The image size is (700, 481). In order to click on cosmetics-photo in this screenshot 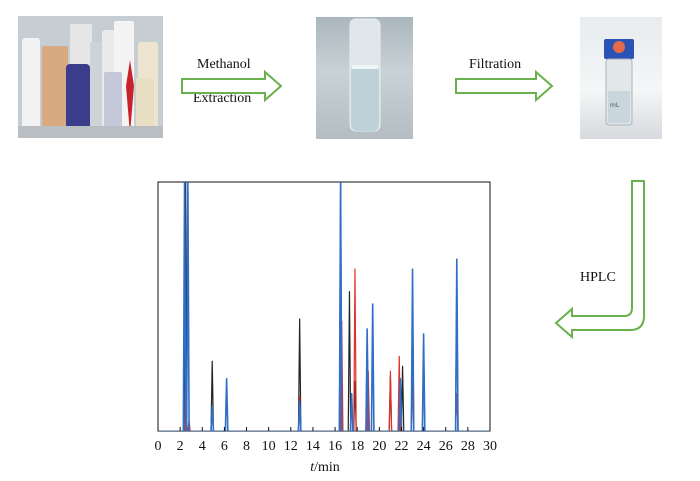, I will do `click(90, 77)`.